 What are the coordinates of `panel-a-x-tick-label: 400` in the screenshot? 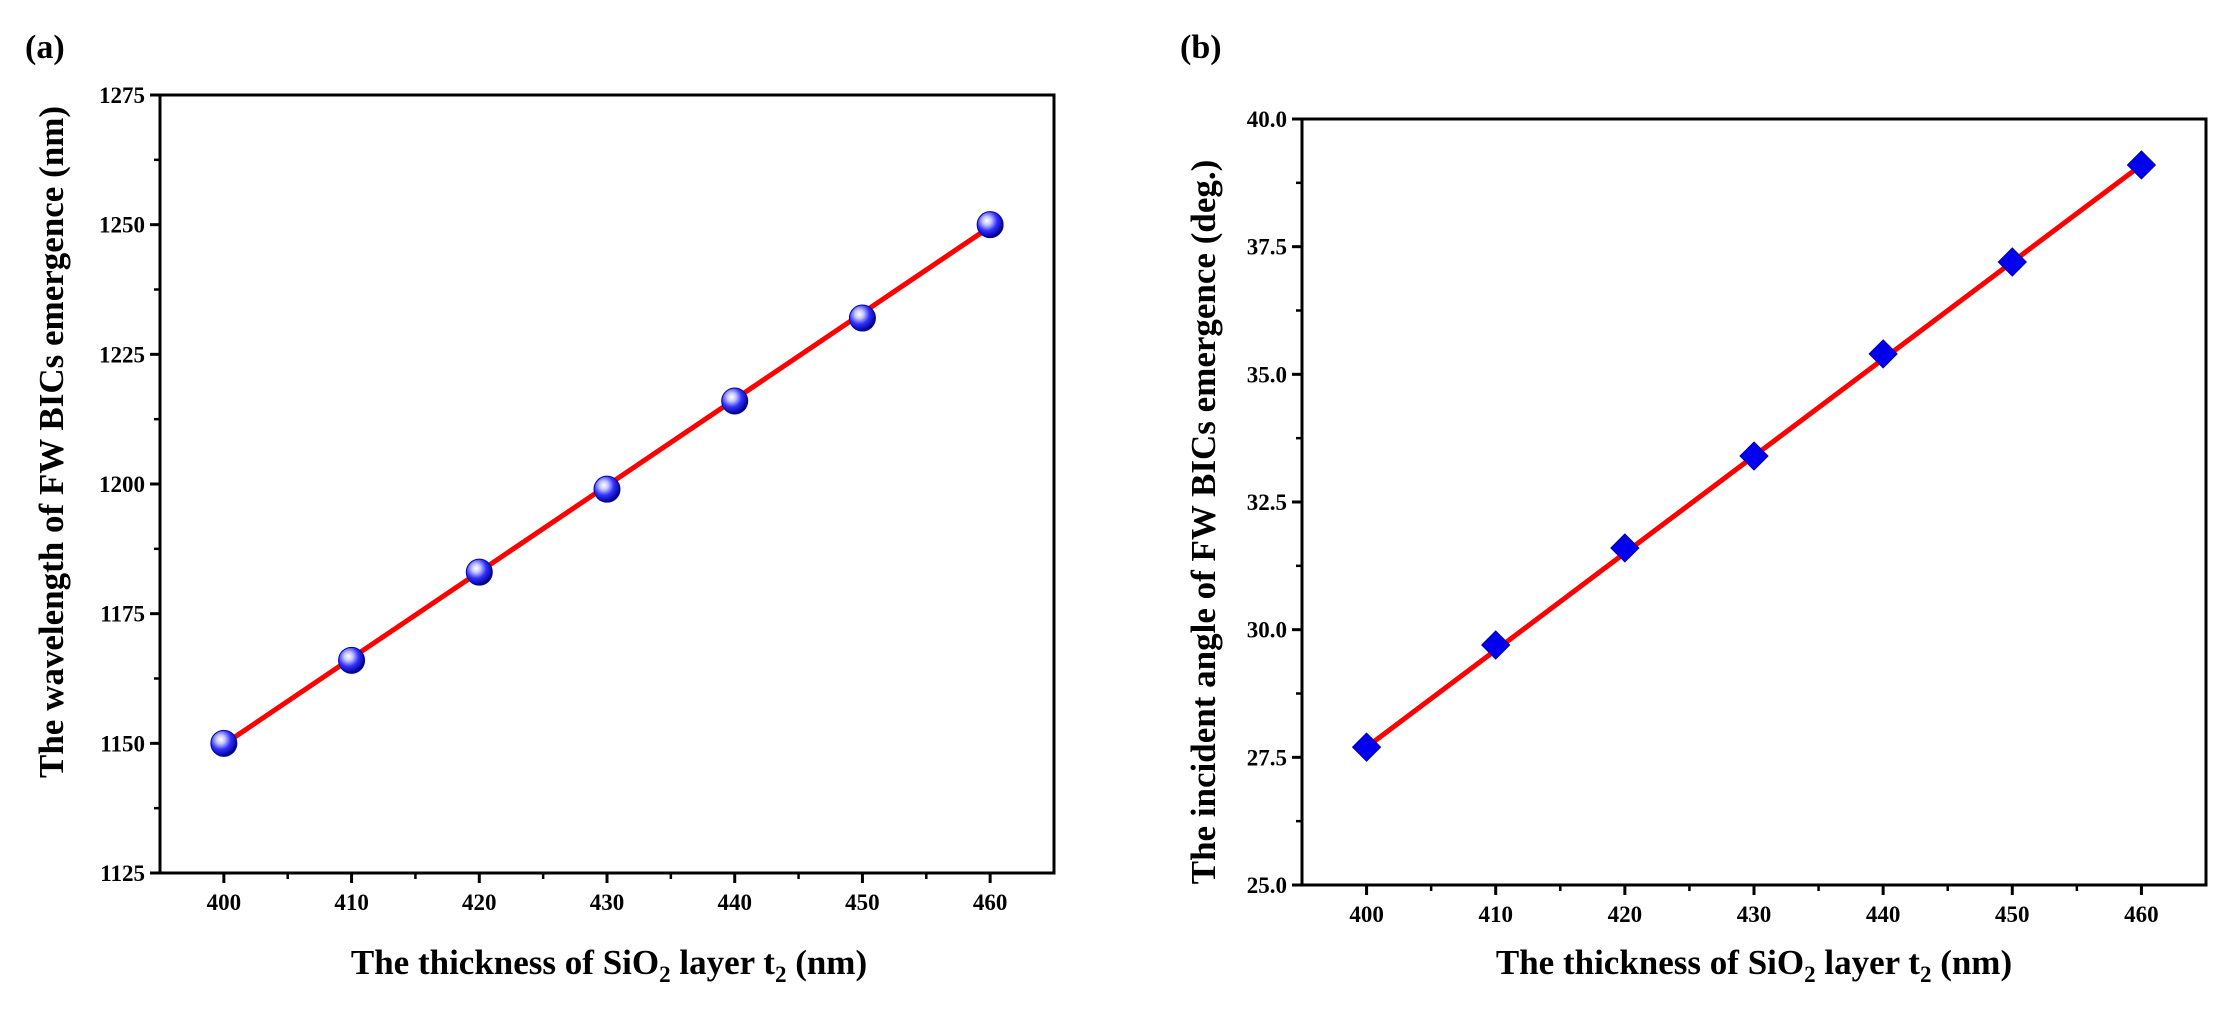 It's located at (224, 902).